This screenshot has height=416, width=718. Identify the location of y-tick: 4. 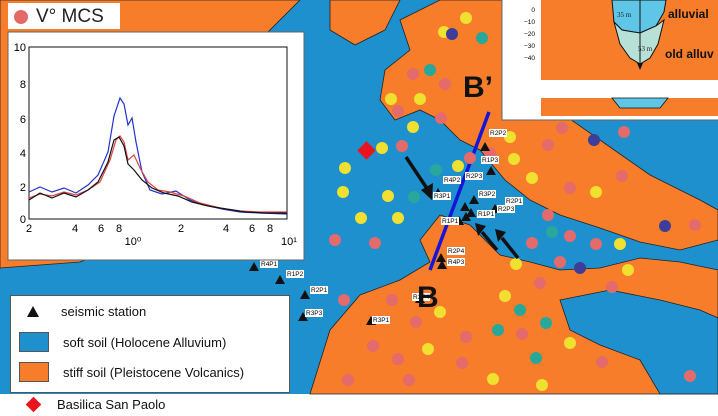
(23, 154).